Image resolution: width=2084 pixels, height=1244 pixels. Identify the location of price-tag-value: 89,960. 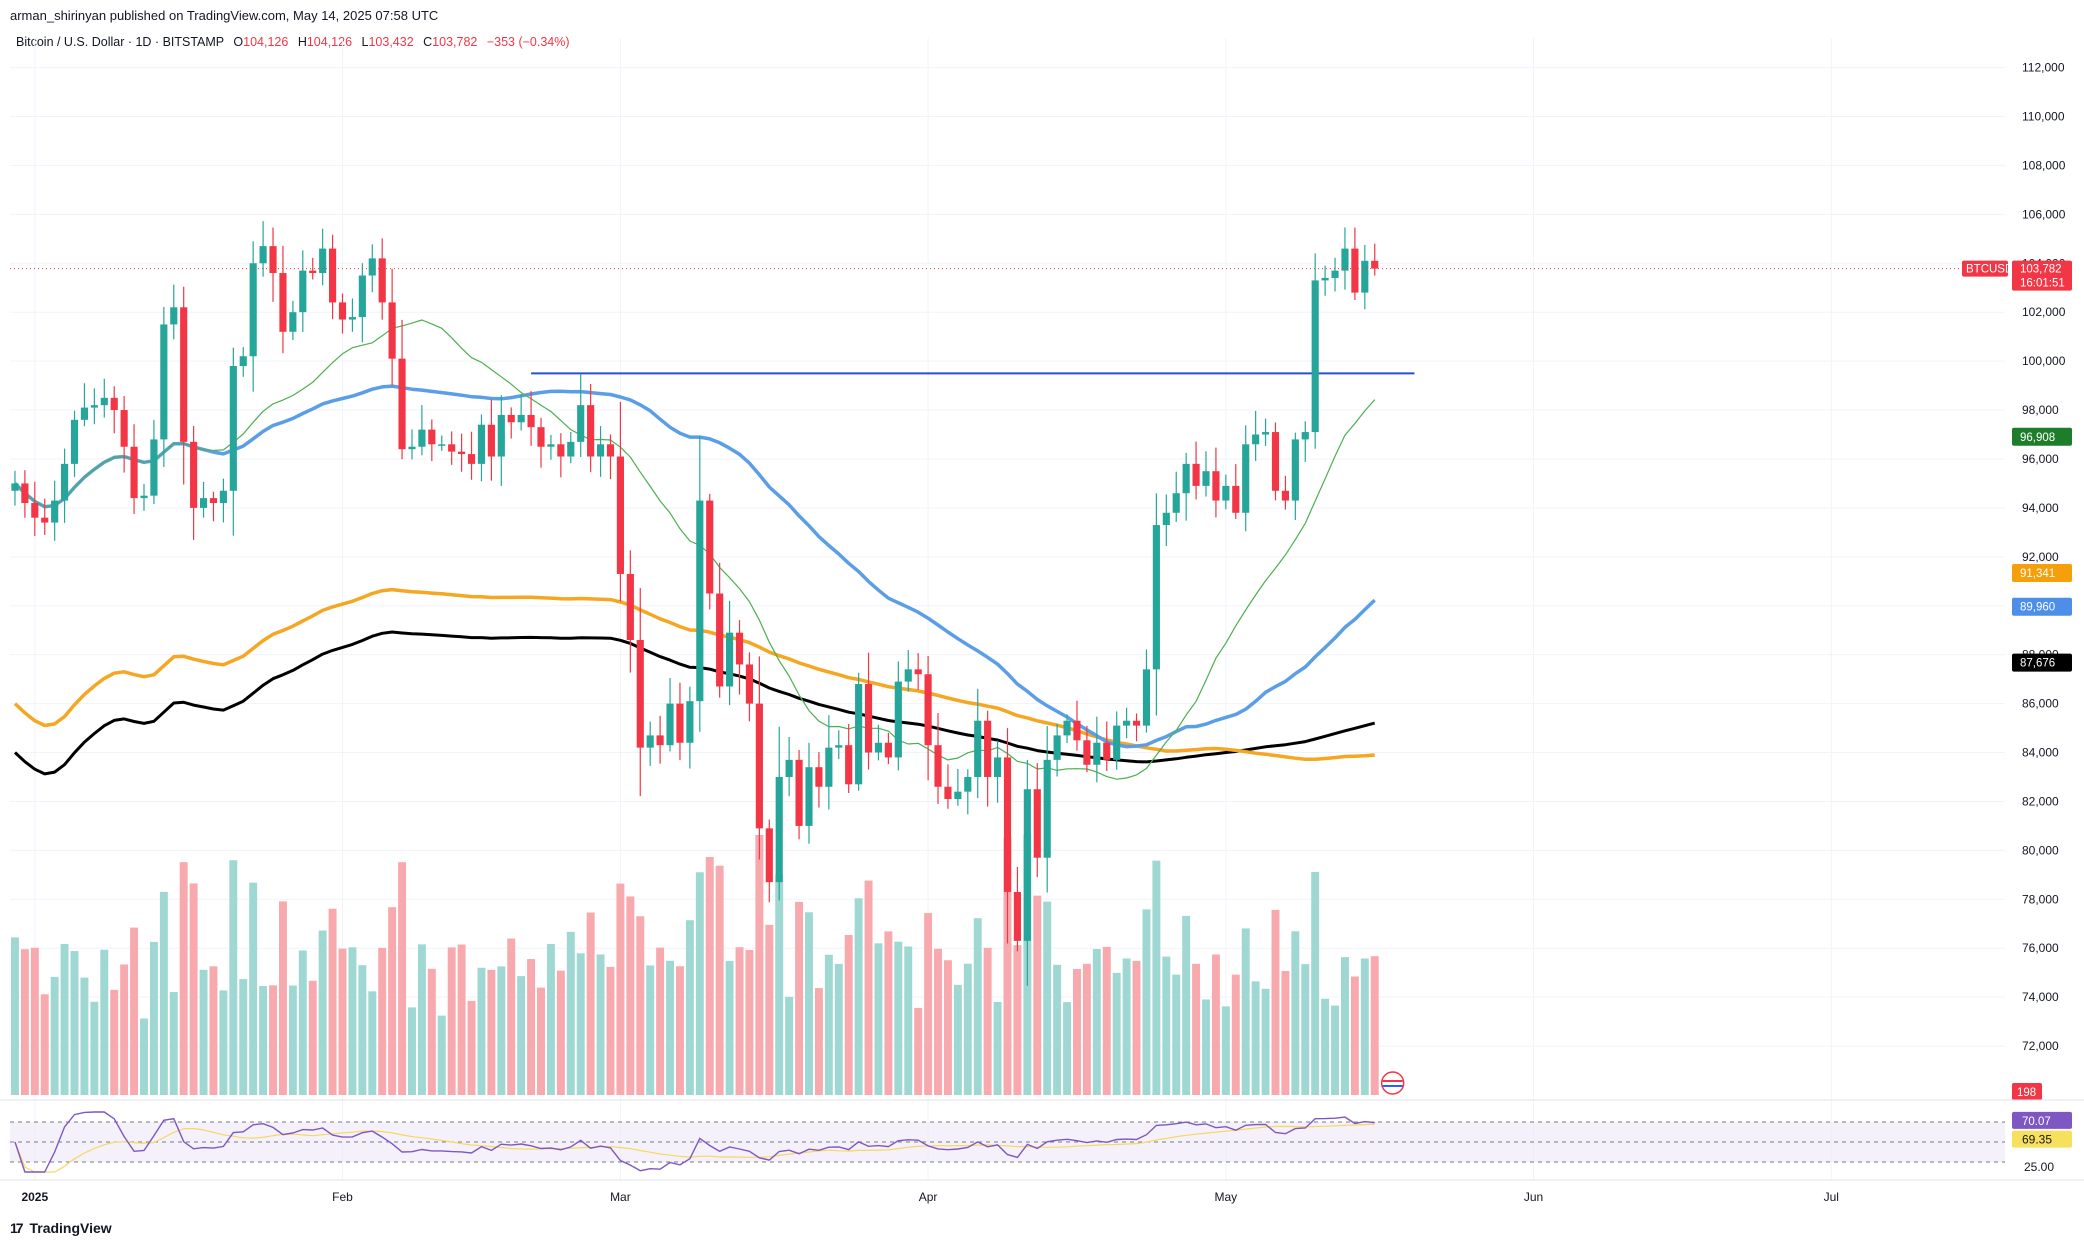
(2037, 608).